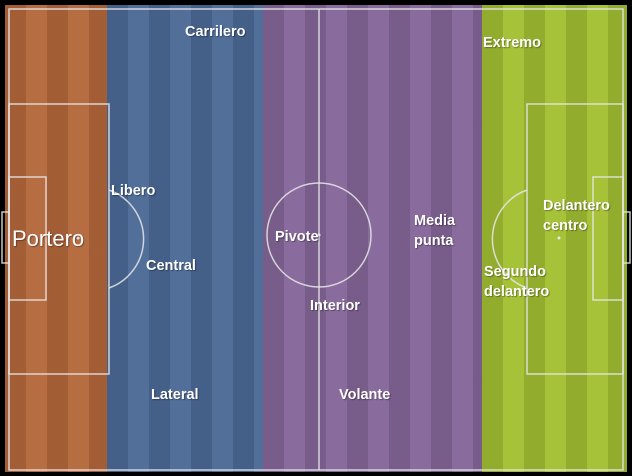 Image resolution: width=632 pixels, height=476 pixels. What do you see at coordinates (365, 395) in the screenshot?
I see `label-volante: Volante` at bounding box center [365, 395].